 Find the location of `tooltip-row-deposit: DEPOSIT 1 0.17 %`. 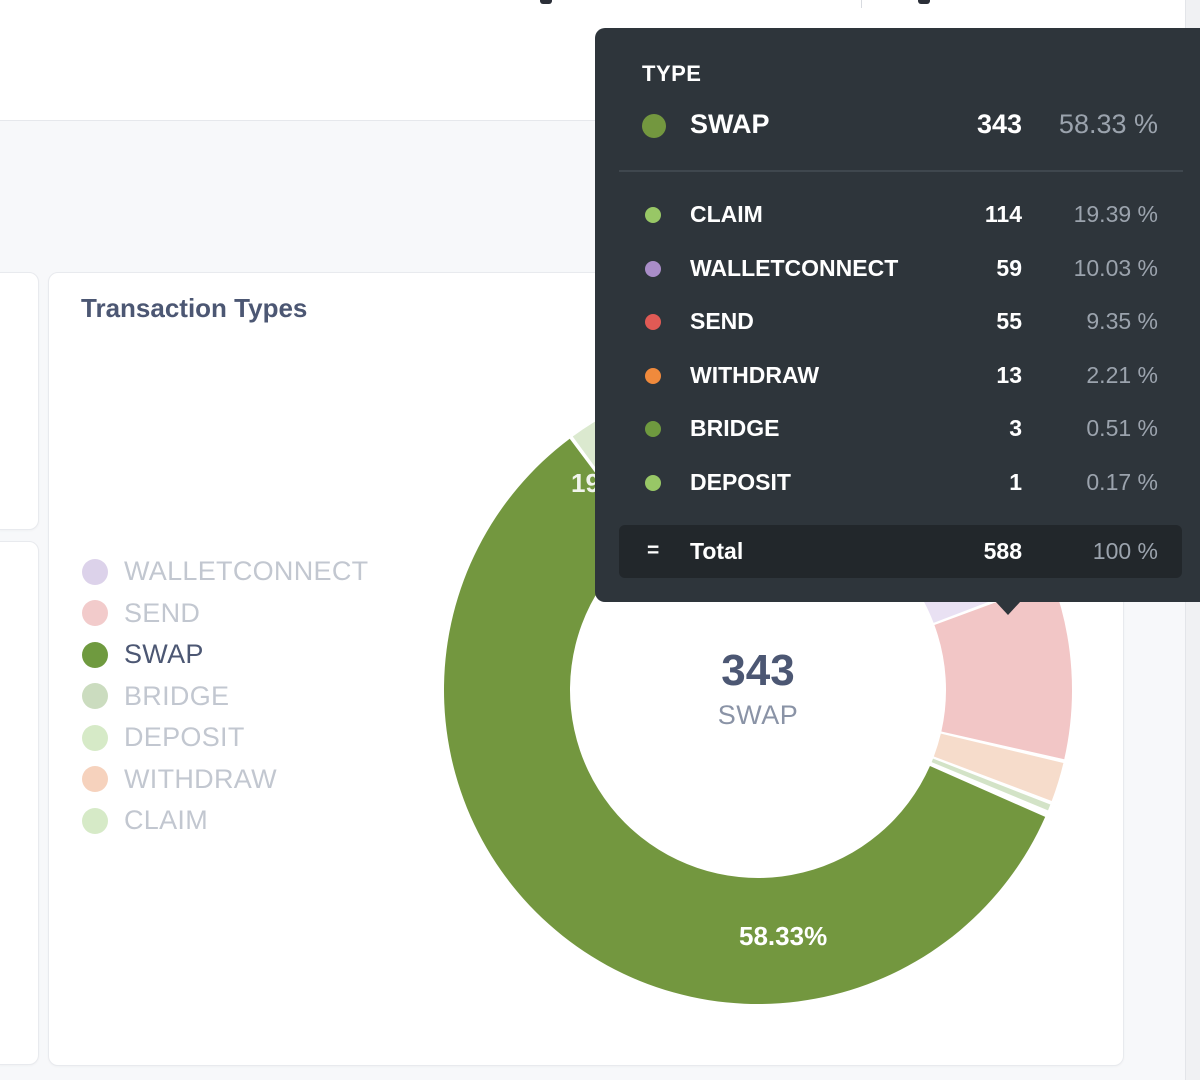

tooltip-row-deposit: DEPOSIT 1 0.17 % is located at coordinates (897, 483).